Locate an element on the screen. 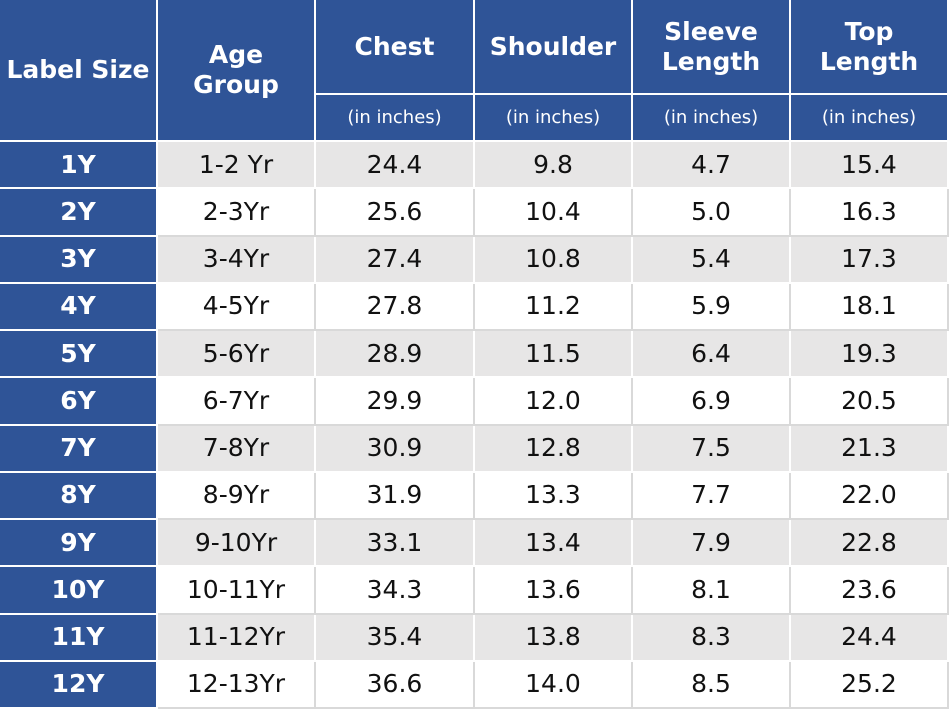 The height and width of the screenshot is (709, 949). size-label: 10Y is located at coordinates (79, 591).